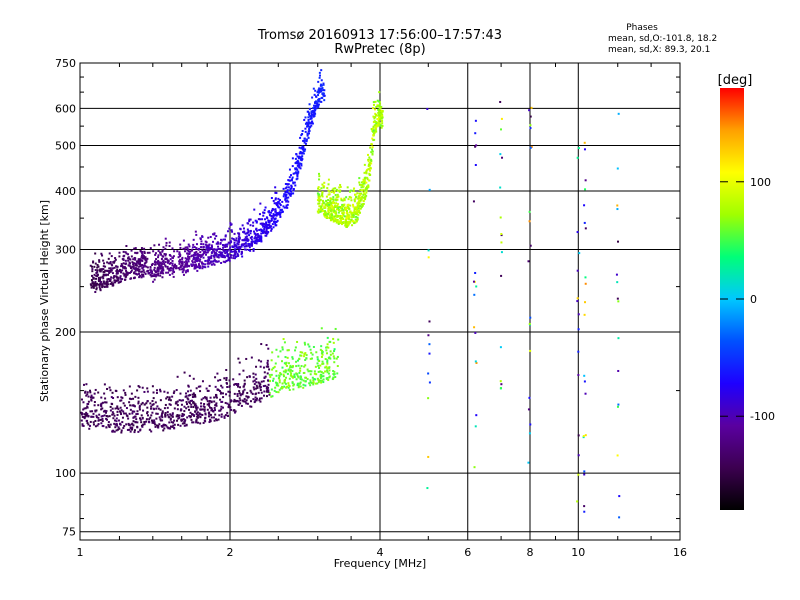 This screenshot has height=600, width=800. What do you see at coordinates (753, 299) in the screenshot?
I see `colorbar-tick-label: 0` at bounding box center [753, 299].